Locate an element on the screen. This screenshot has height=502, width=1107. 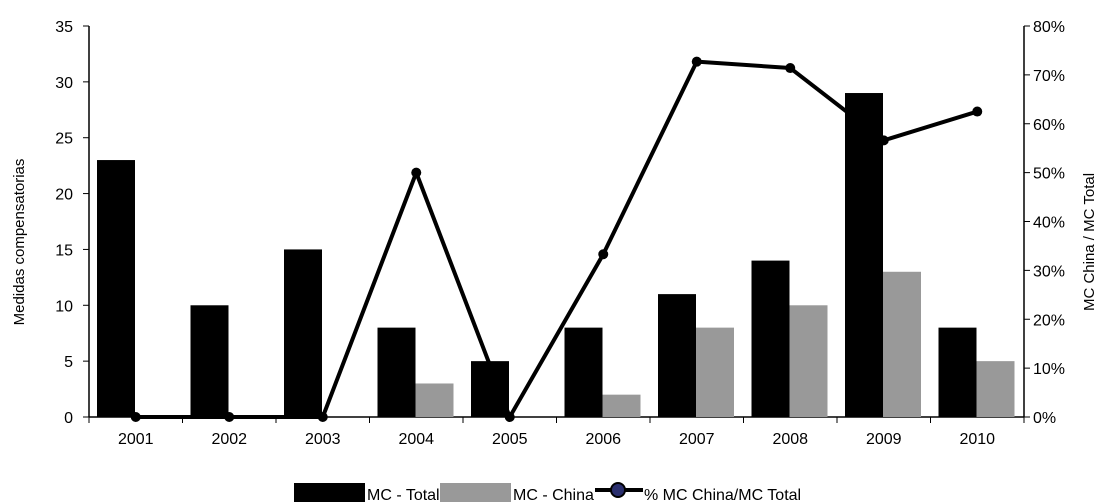
x-tick-label: 2002 is located at coordinates (229, 439).